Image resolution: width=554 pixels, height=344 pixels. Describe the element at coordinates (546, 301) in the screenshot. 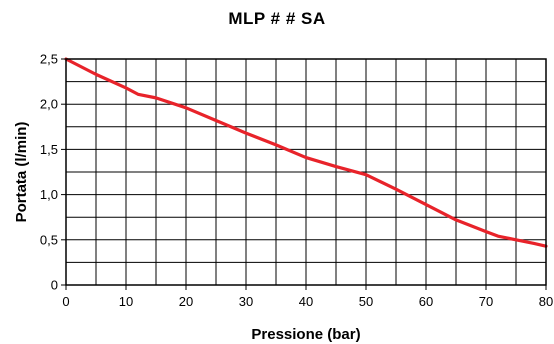

I see `x-tick-label: 80` at that location.